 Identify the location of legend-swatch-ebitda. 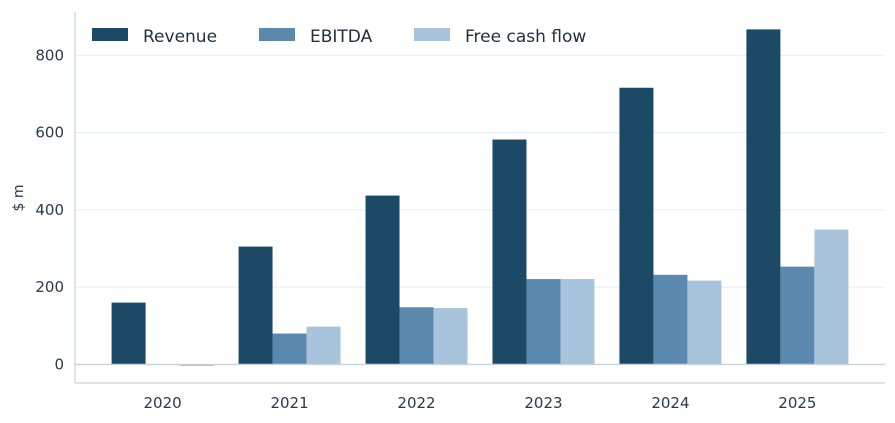
(277, 34).